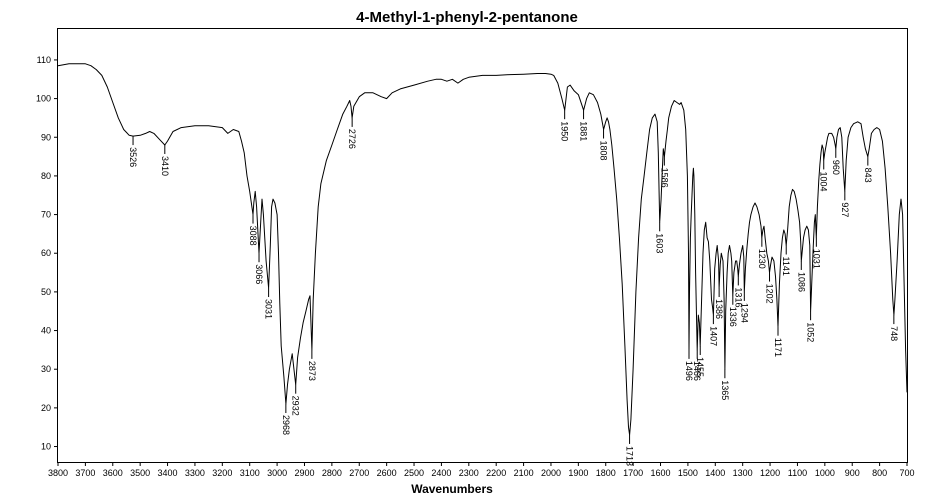 The image size is (935, 499). I want to click on peak-label: 3066, so click(259, 274).